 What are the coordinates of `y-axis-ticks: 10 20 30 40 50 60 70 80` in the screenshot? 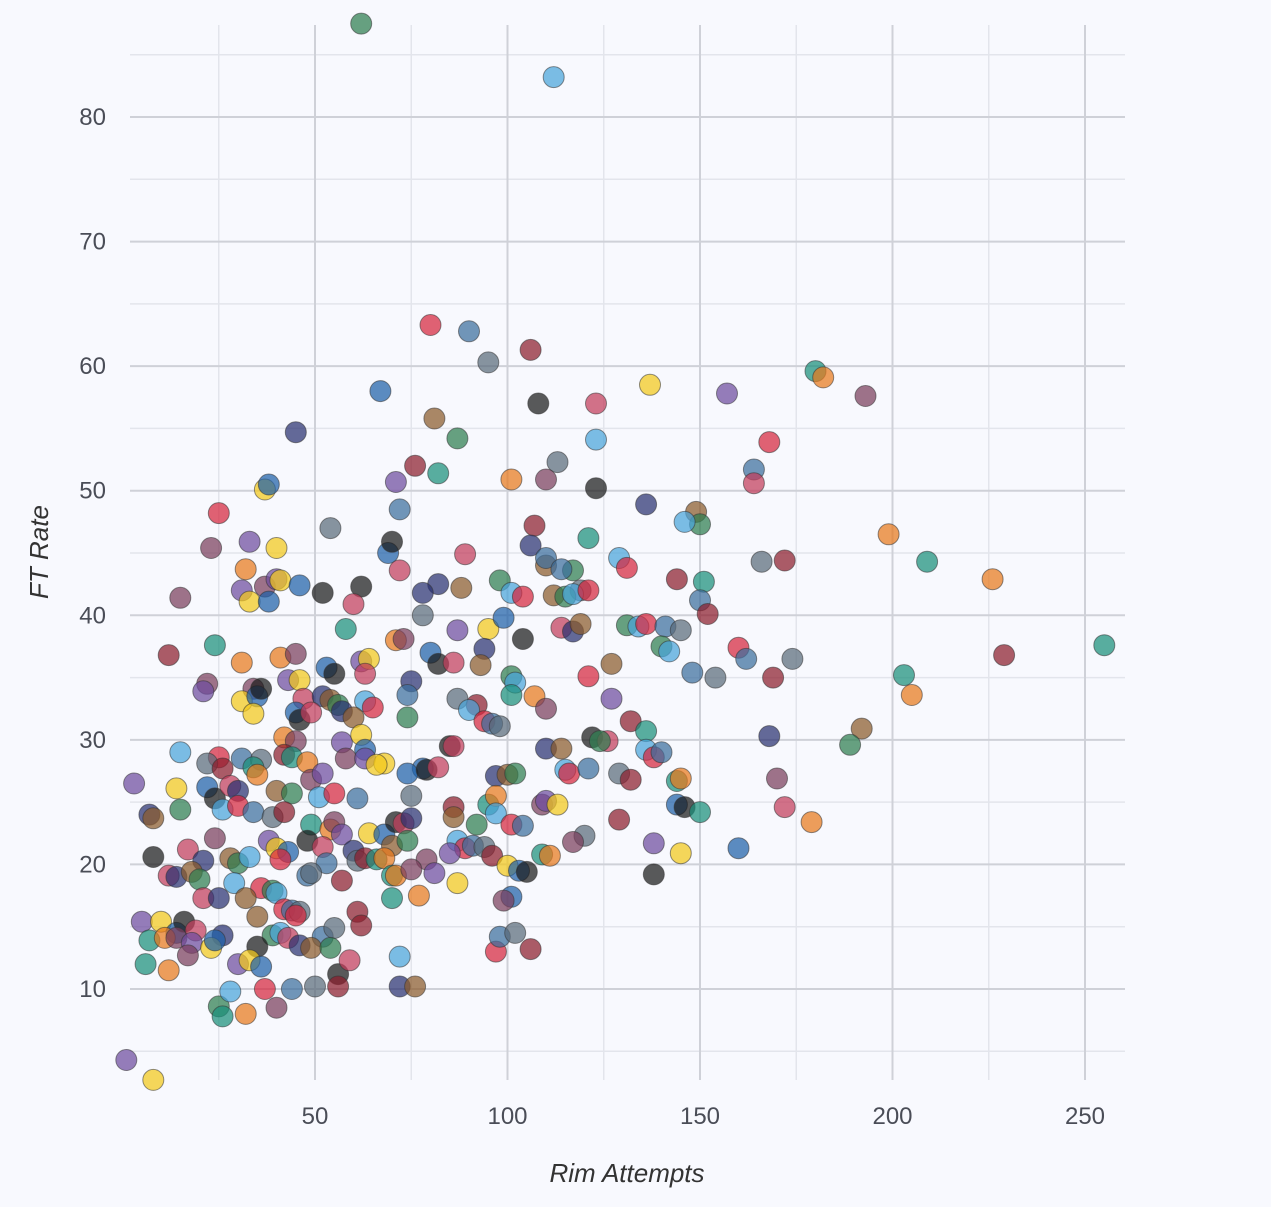 It's located at (92, 553).